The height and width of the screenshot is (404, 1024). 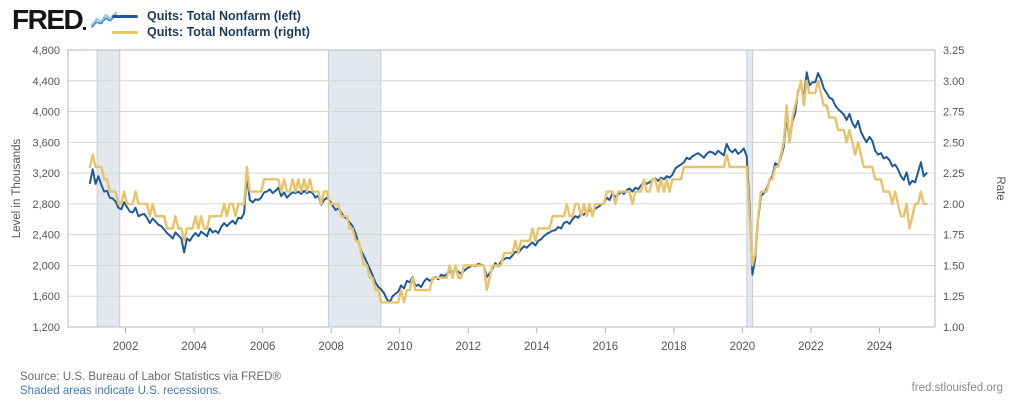 What do you see at coordinates (46, 82) in the screenshot?
I see `y-left-tick-label: 4,400` at bounding box center [46, 82].